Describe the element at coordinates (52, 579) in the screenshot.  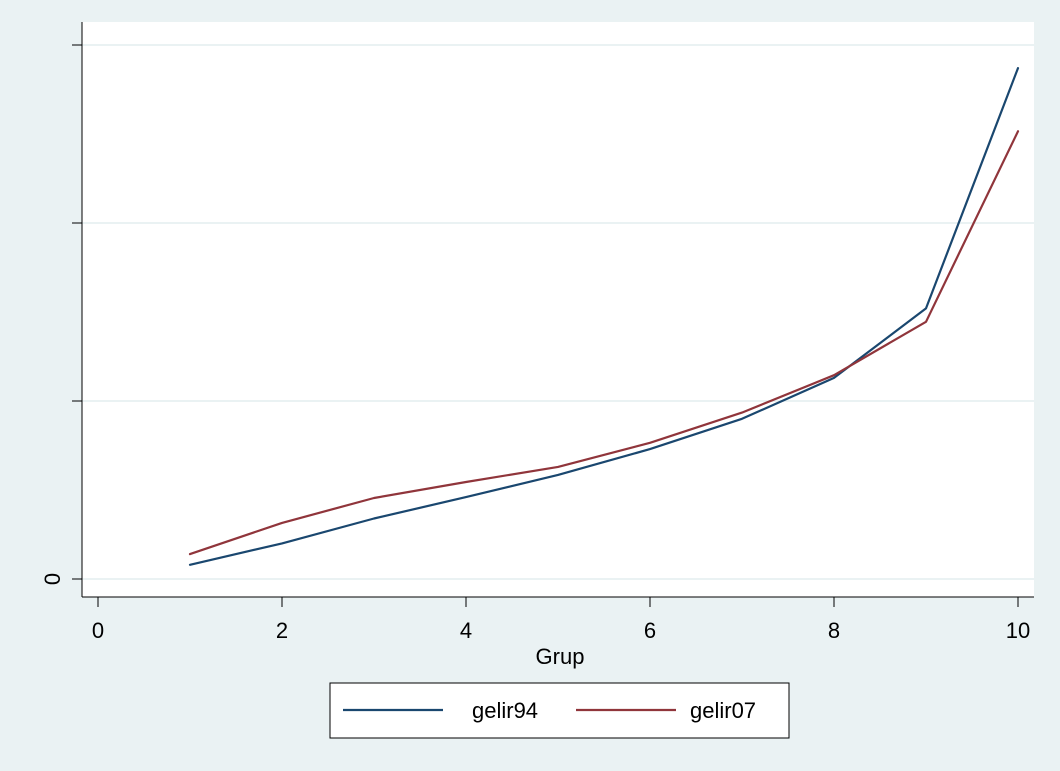
I see `y-tick-label: 0` at that location.